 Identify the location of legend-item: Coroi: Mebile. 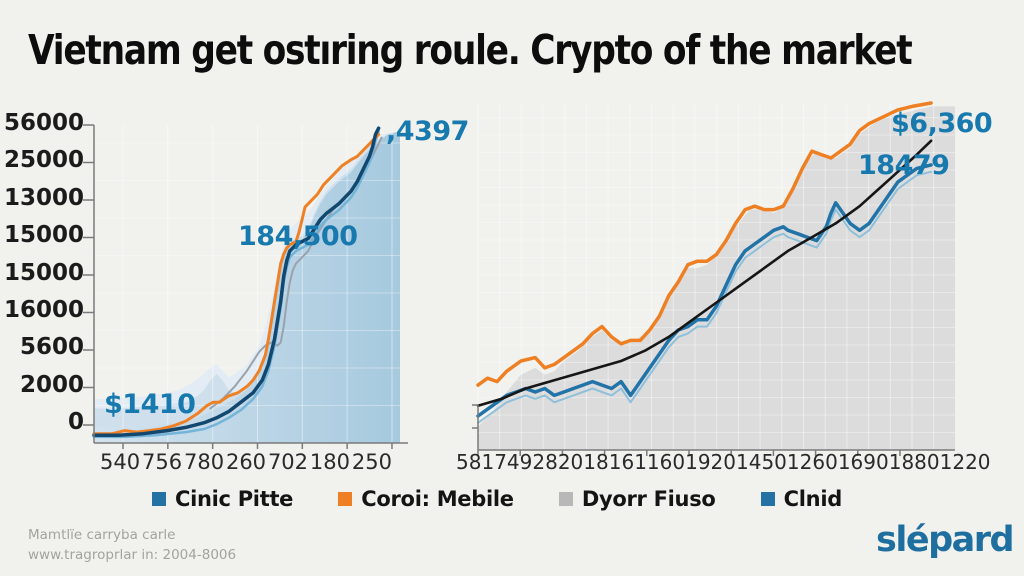
(426, 499).